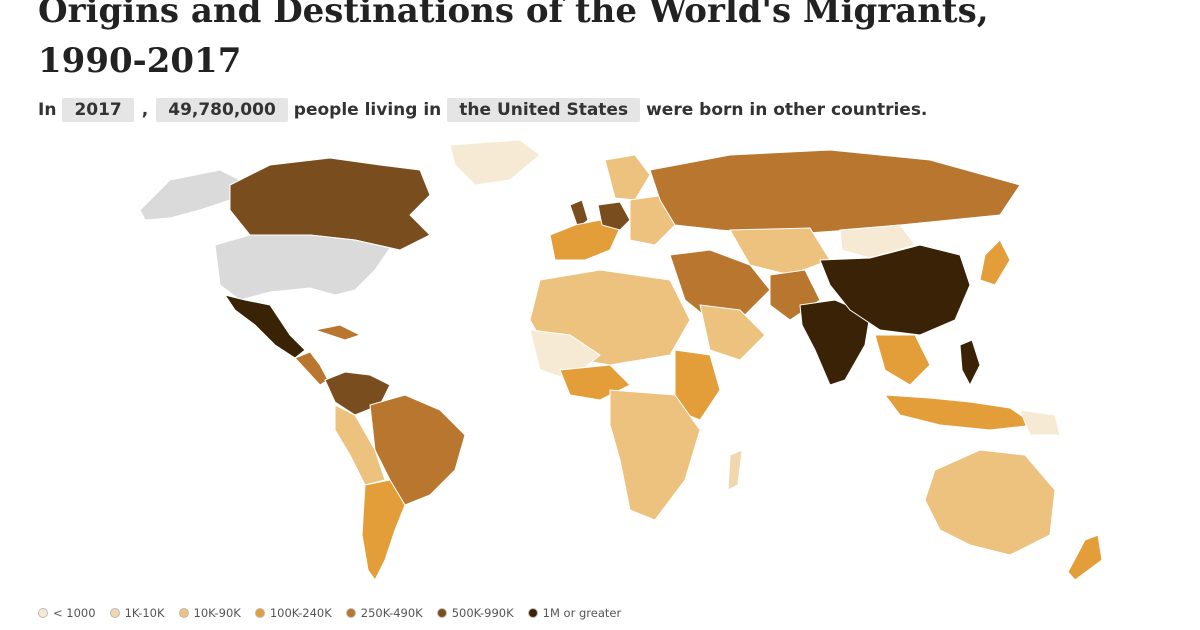 The width and height of the screenshot is (1200, 630). I want to click on legend-item: 10K-90K, so click(209, 613).